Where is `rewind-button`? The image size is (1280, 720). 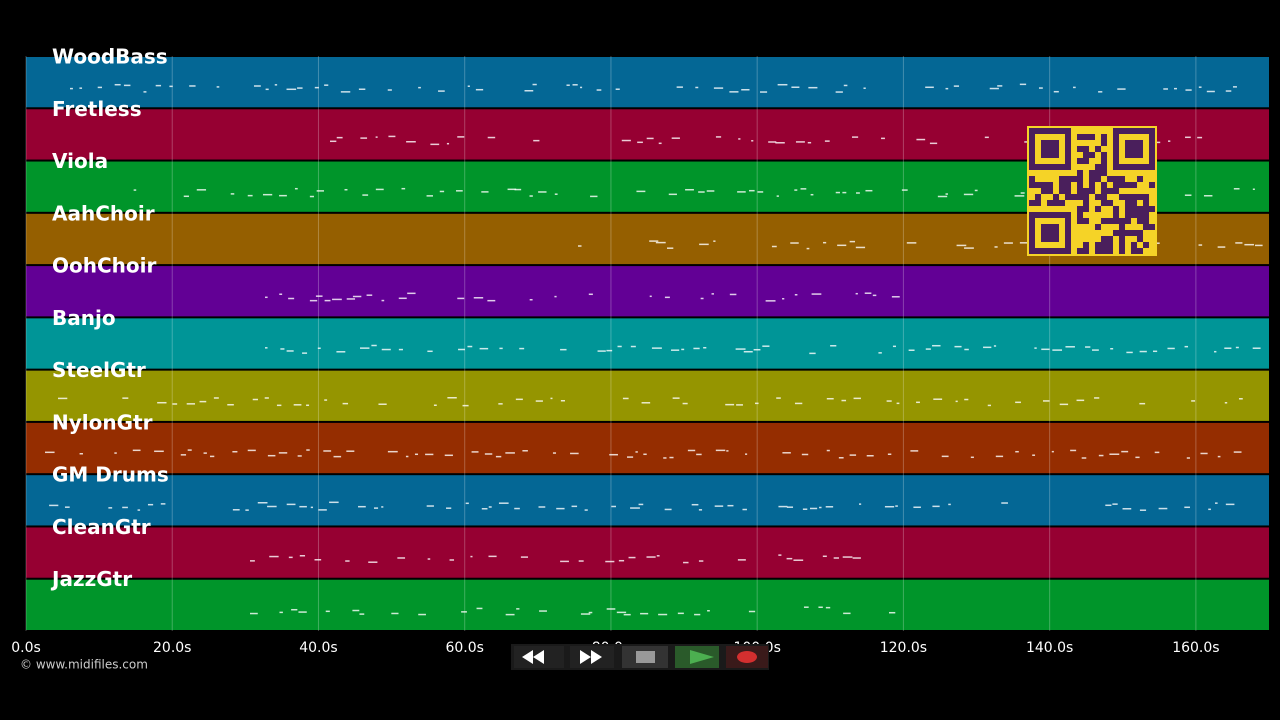
rewind-button is located at coordinates (539, 657).